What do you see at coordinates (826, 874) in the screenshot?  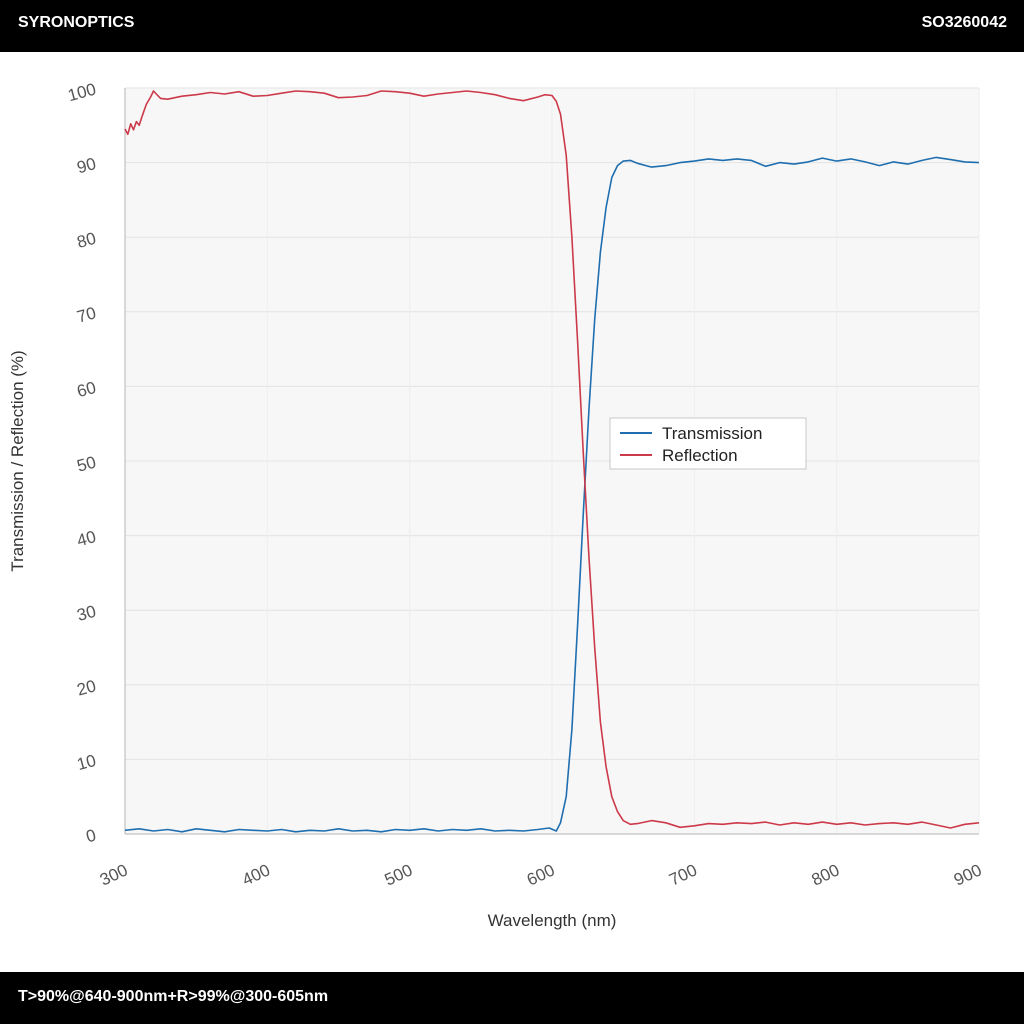 I see `x-tick-label-800: 800` at bounding box center [826, 874].